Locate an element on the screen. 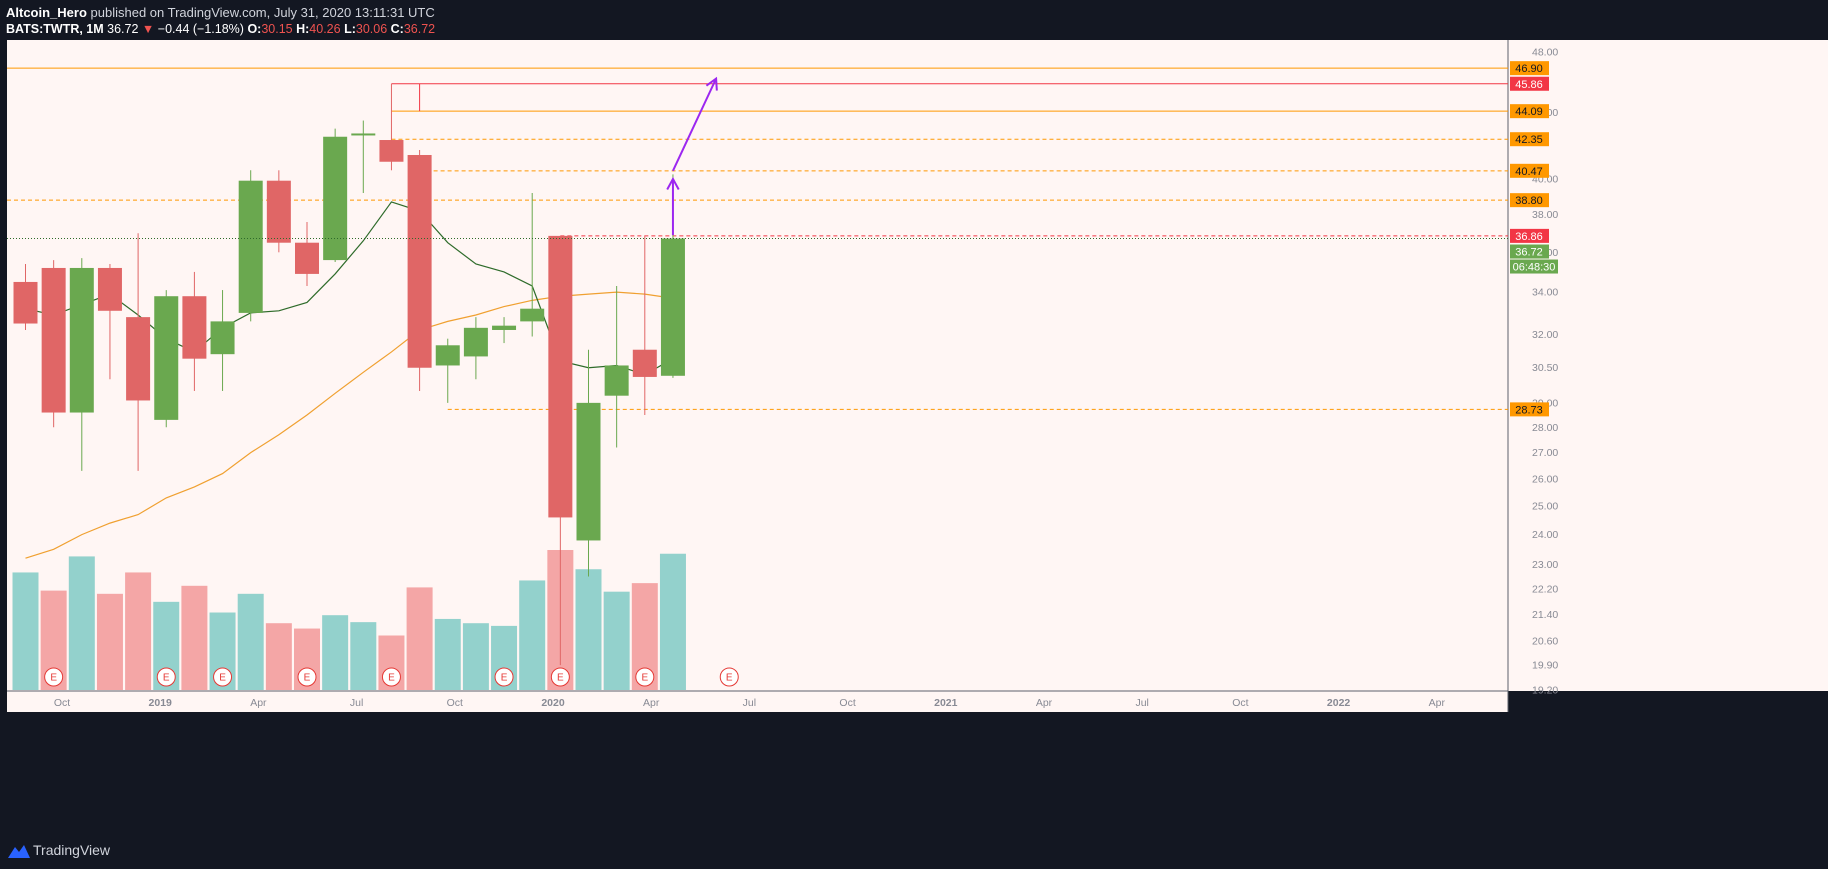 This screenshot has height=869, width=1828. time-tick-label: 2022 is located at coordinates (1339, 703).